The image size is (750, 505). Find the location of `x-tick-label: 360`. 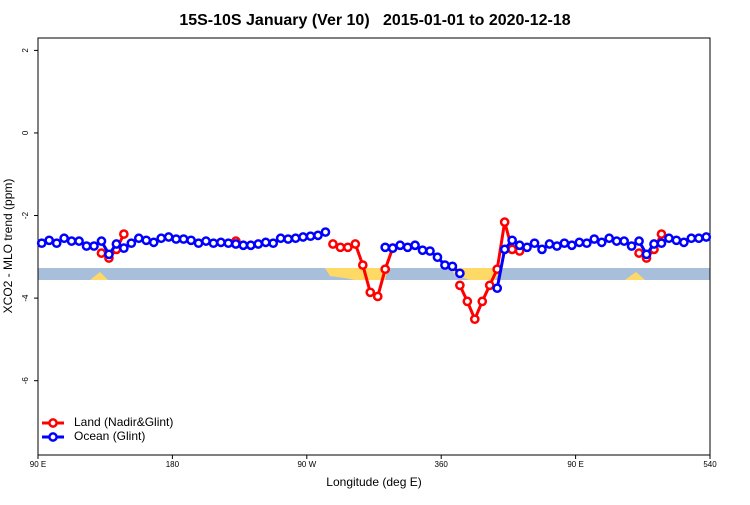

x-tick-label: 360 is located at coordinates (442, 464).